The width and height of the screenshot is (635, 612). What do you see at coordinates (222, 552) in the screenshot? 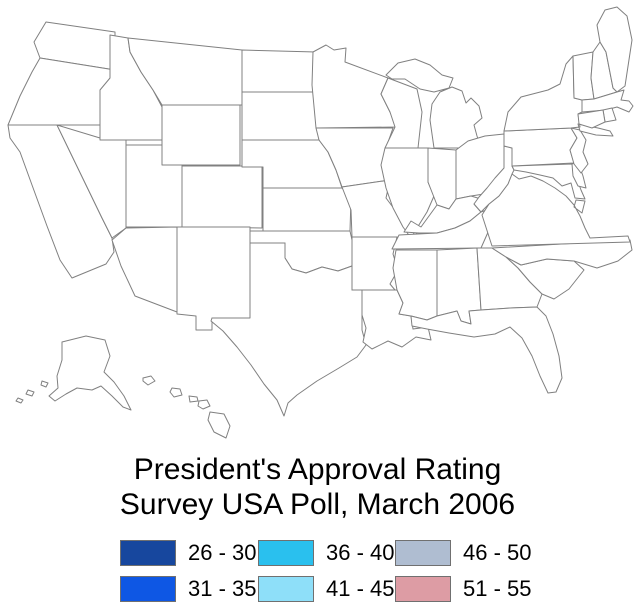
I see `legend-label-26-30: 26 - 30` at bounding box center [222, 552].